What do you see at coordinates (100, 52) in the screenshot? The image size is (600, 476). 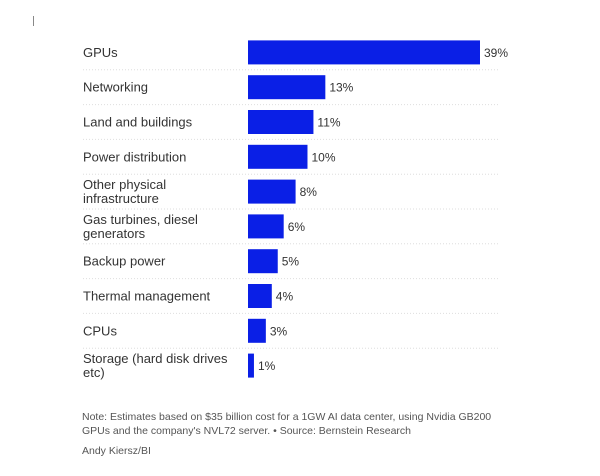 I see `category-label: GPUs` at bounding box center [100, 52].